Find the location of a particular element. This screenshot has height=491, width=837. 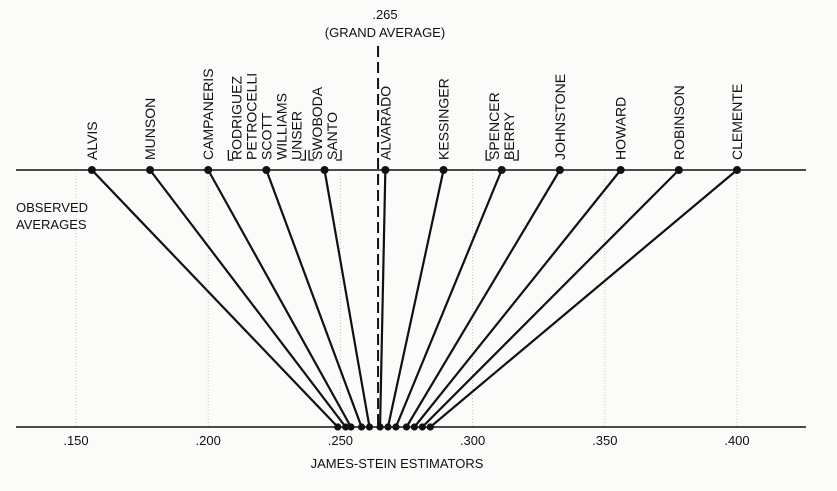

player-name: RODRIGUEZ is located at coordinates (236, 118).